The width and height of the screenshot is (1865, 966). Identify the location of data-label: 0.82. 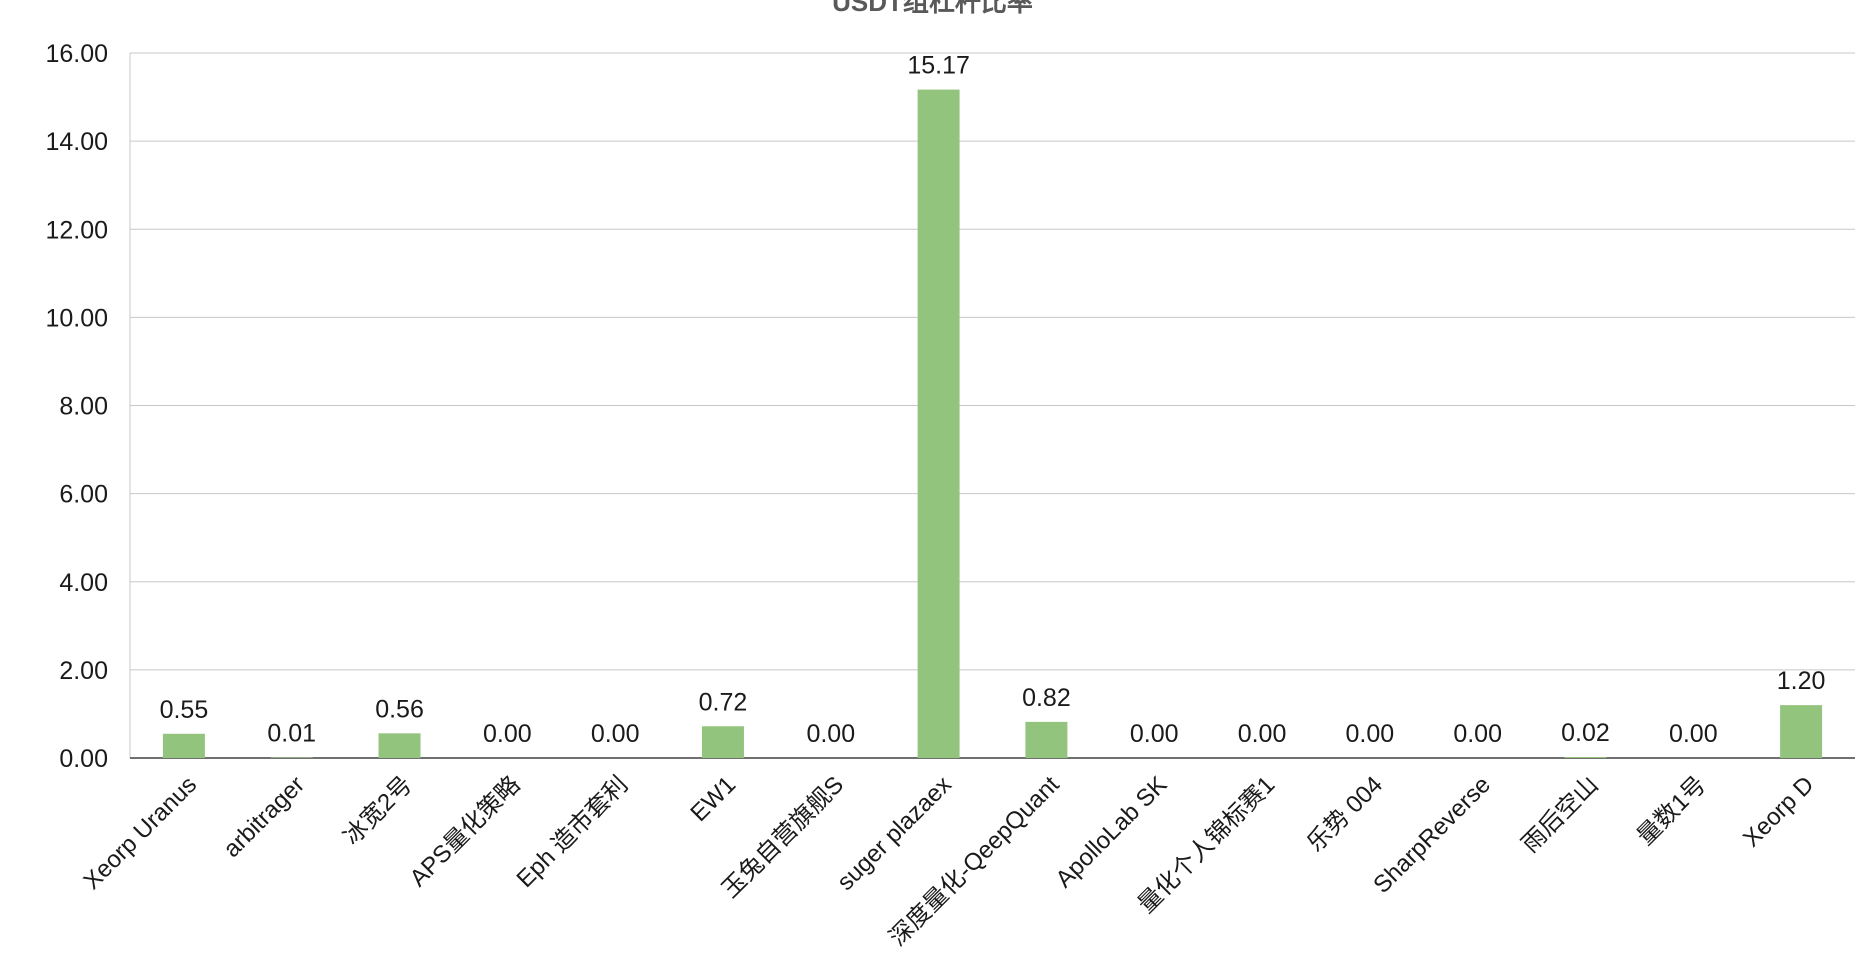
(1046, 698).